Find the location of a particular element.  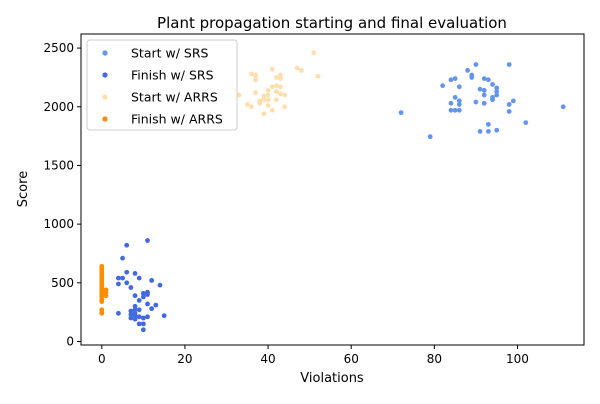

x-tick-label: 40 is located at coordinates (267, 359).